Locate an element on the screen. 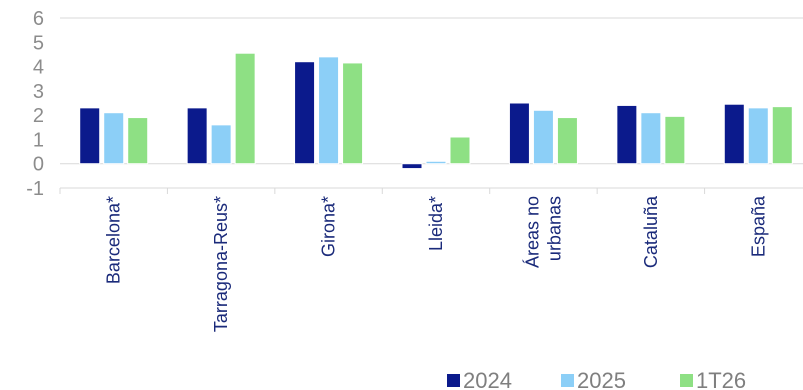 This screenshot has height=390, width=803. x-tick-label: Áreas no is located at coordinates (532, 232).